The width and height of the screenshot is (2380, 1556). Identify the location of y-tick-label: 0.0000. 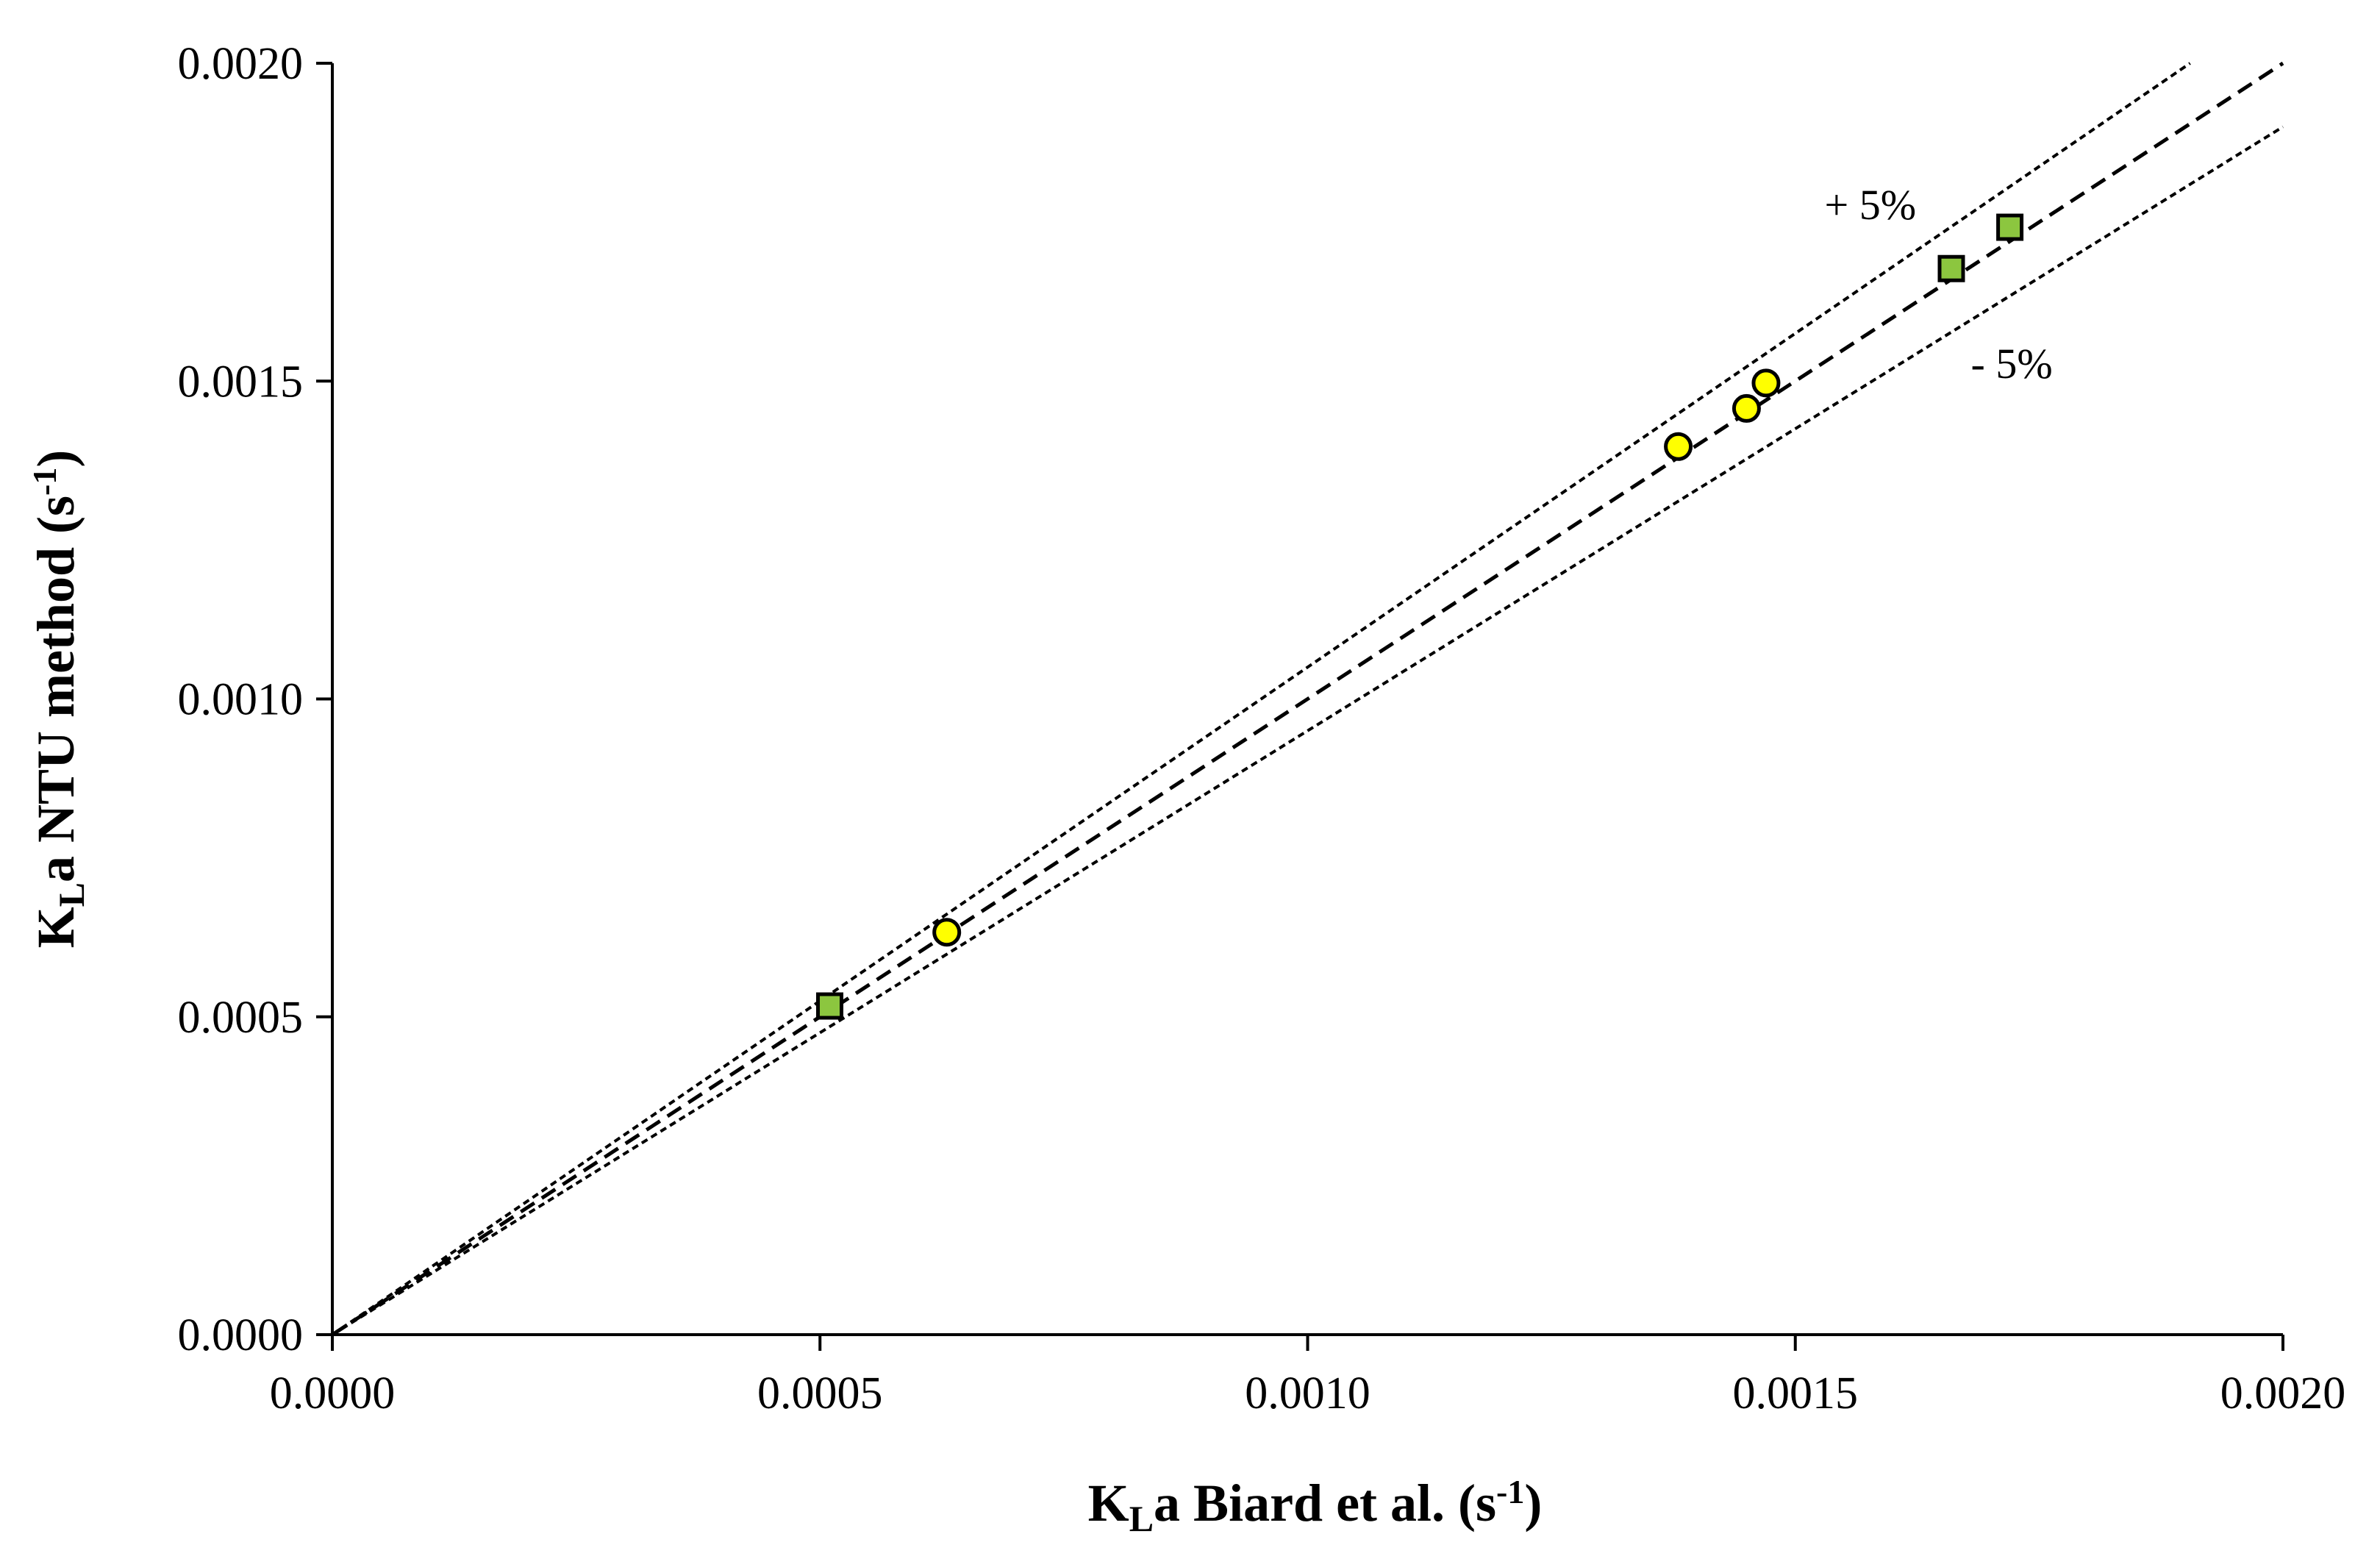
(241, 1335).